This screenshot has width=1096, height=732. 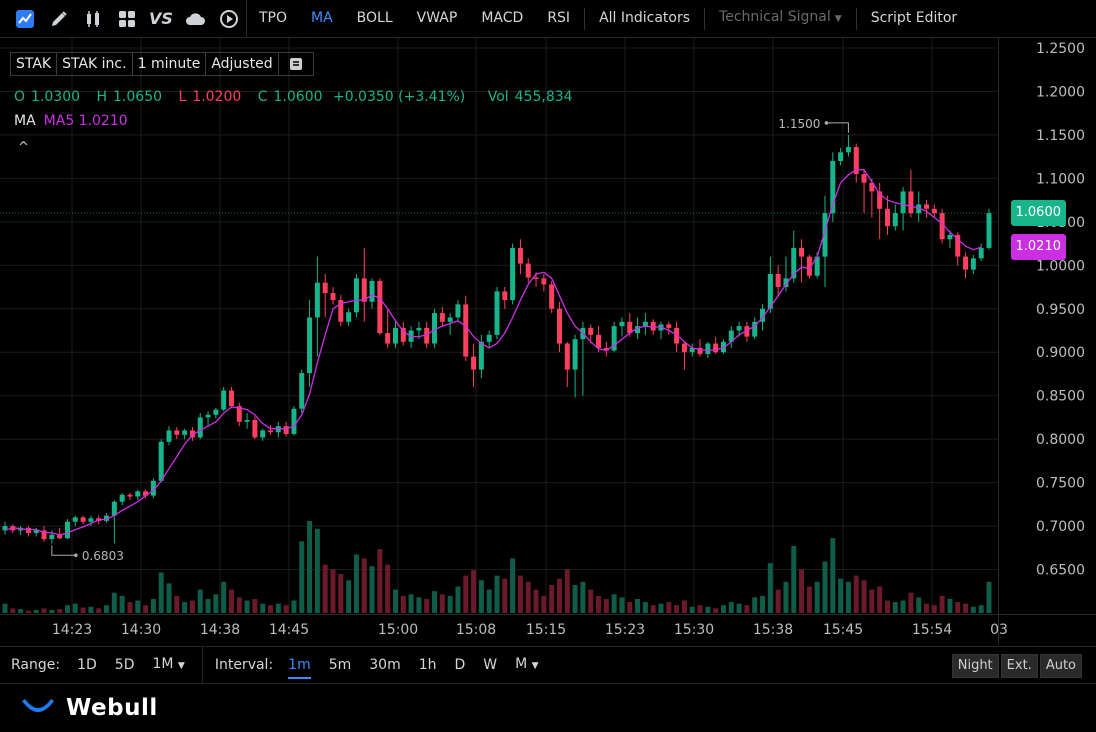 I want to click on tab-rsi: RSI, so click(x=559, y=18).